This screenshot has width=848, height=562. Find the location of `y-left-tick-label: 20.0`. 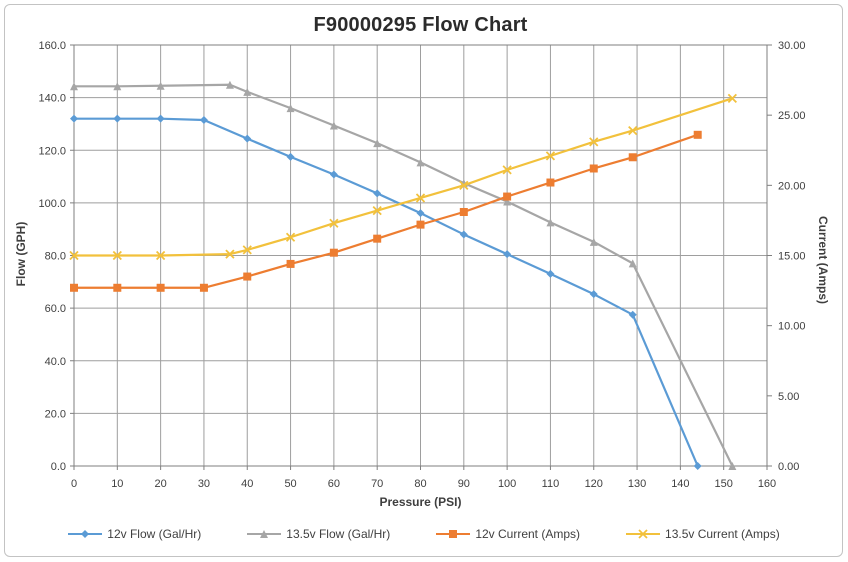

y-left-tick-label: 20.0 is located at coordinates (55, 414).